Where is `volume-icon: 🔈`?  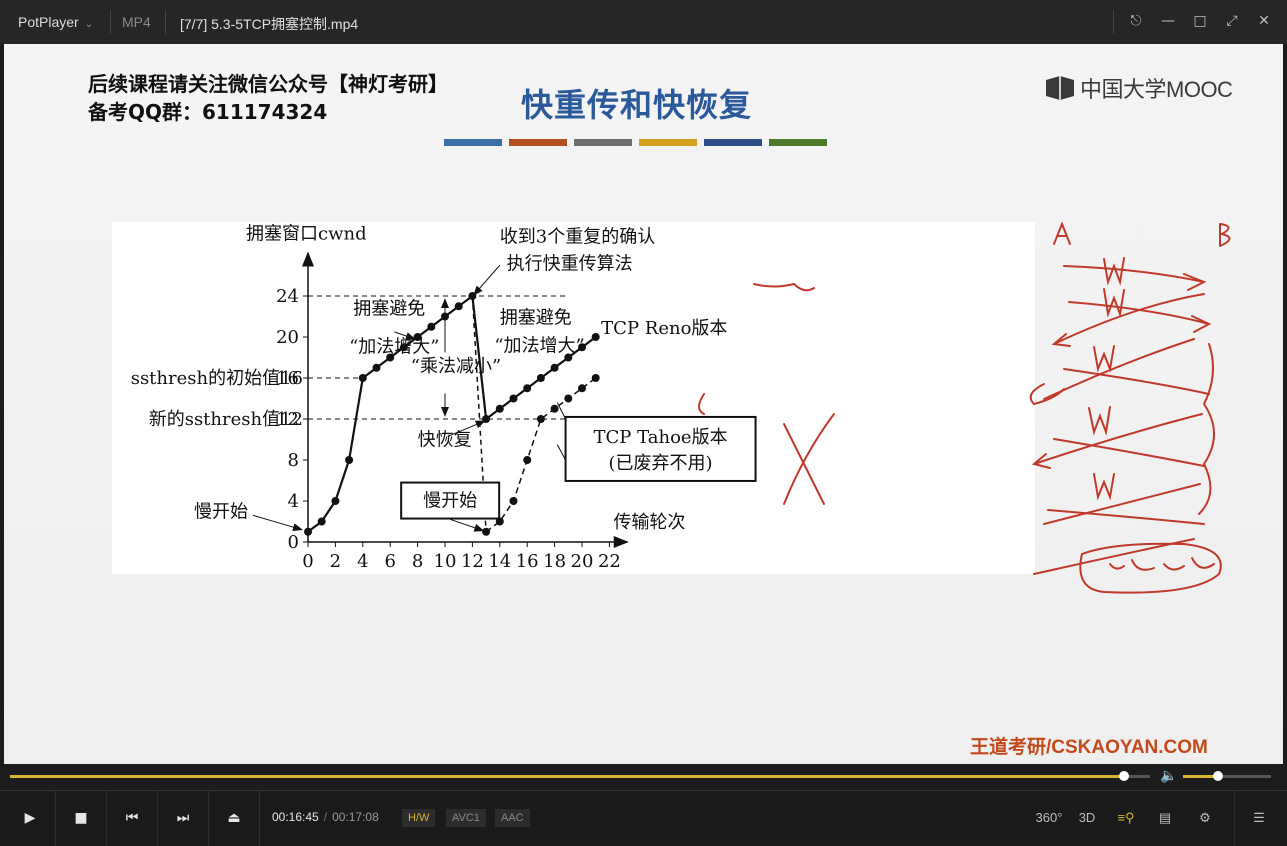 volume-icon: 🔈 is located at coordinates (1169, 776).